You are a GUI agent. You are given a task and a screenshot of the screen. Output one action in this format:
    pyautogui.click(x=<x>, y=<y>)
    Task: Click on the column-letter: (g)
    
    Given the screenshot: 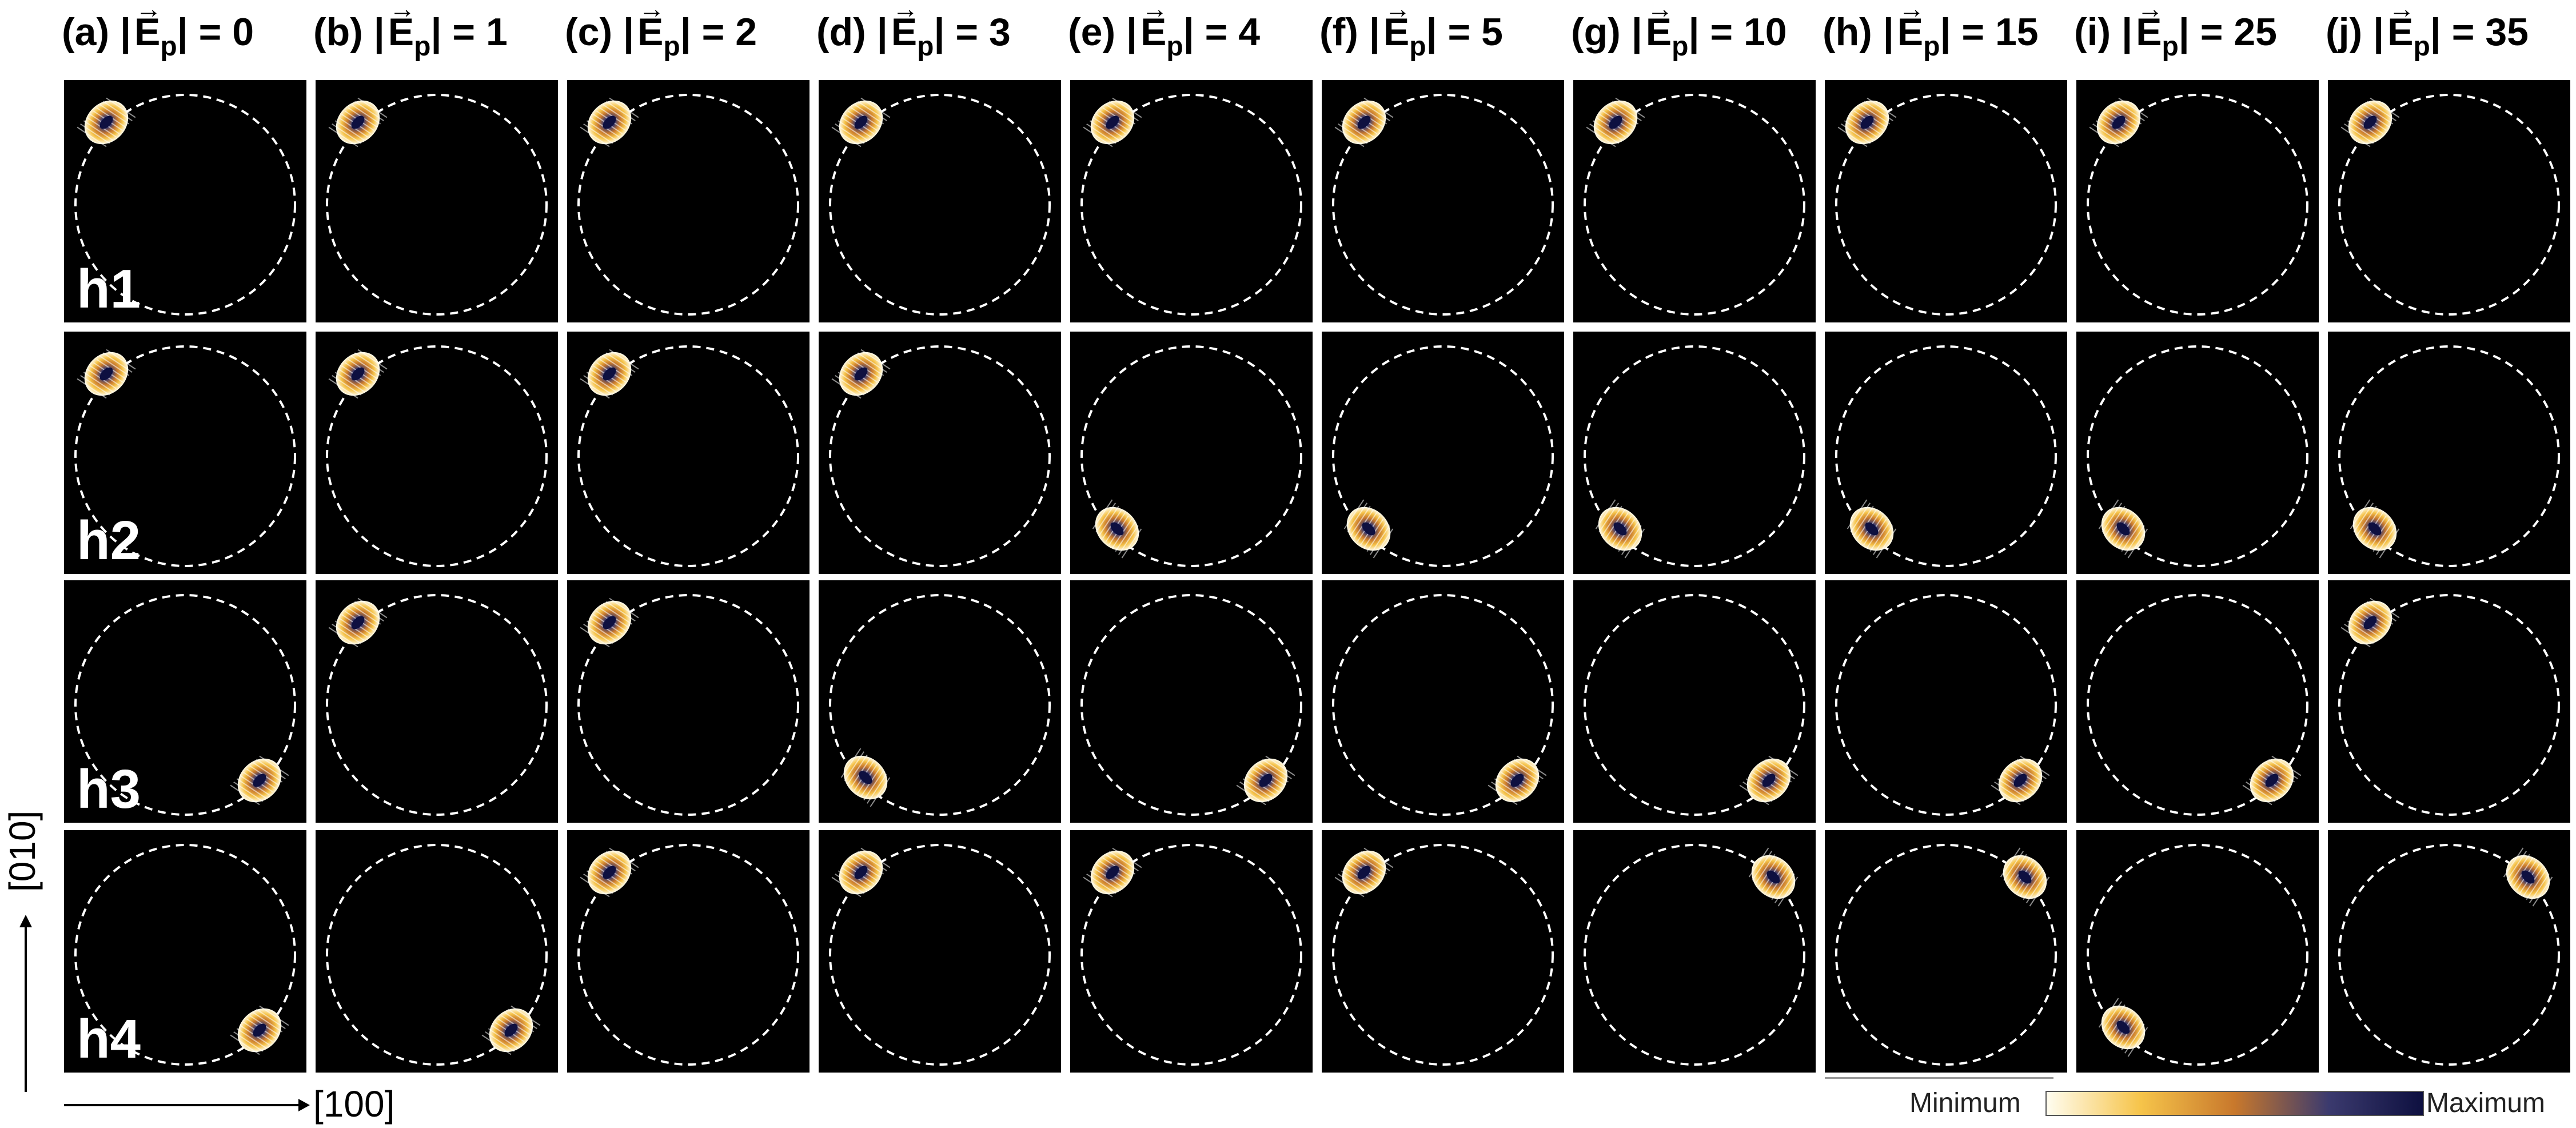 What is the action you would take?
    pyautogui.click(x=1596, y=32)
    